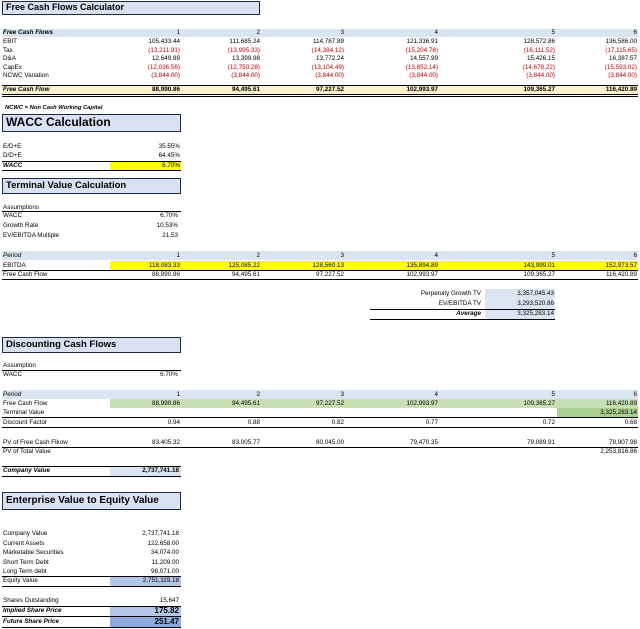 This screenshot has height=629, width=640. Describe the element at coordinates (13, 374) in the screenshot. I see `discount-wacc-label: WACC` at that location.